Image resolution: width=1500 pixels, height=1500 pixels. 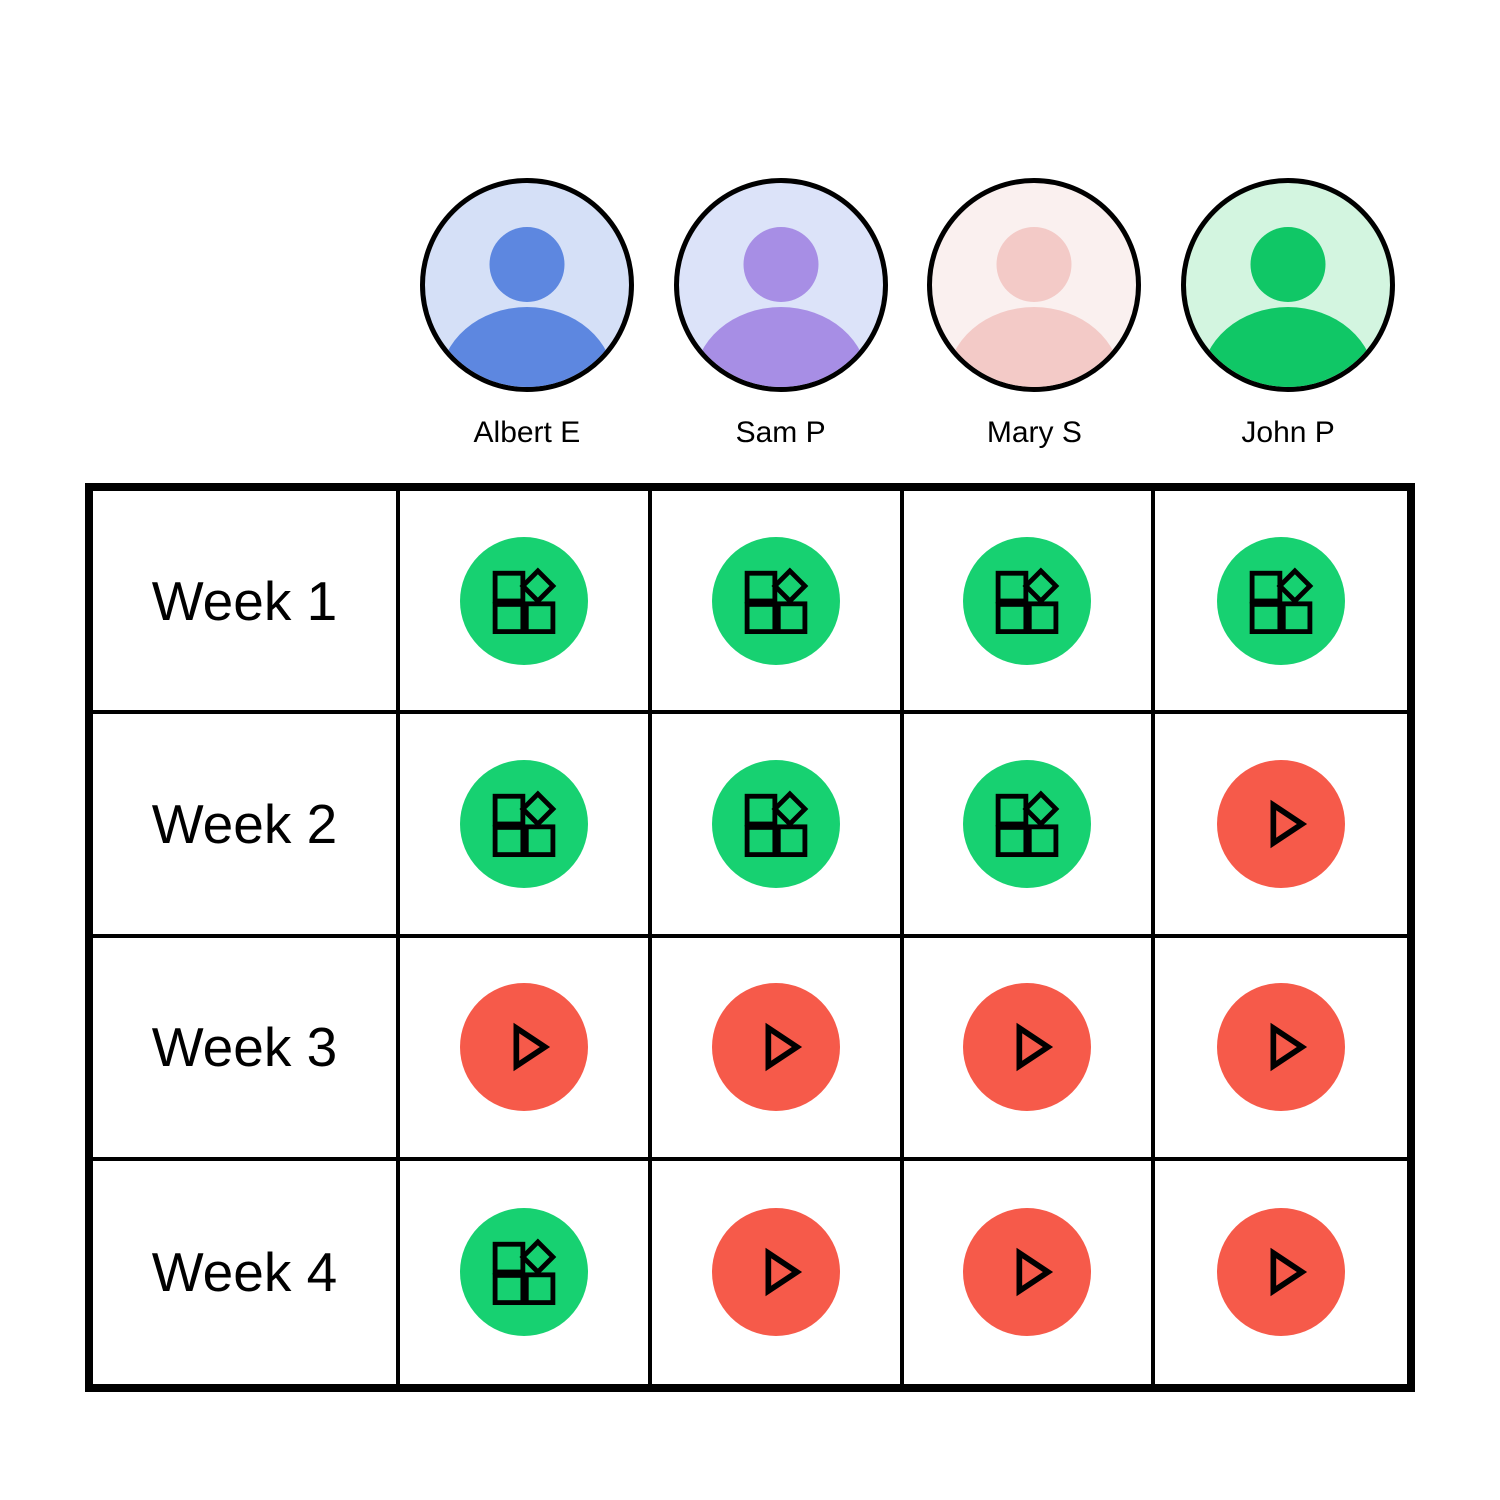 I want to click on status-cell-week-4-john-p, so click(x=1281, y=1272).